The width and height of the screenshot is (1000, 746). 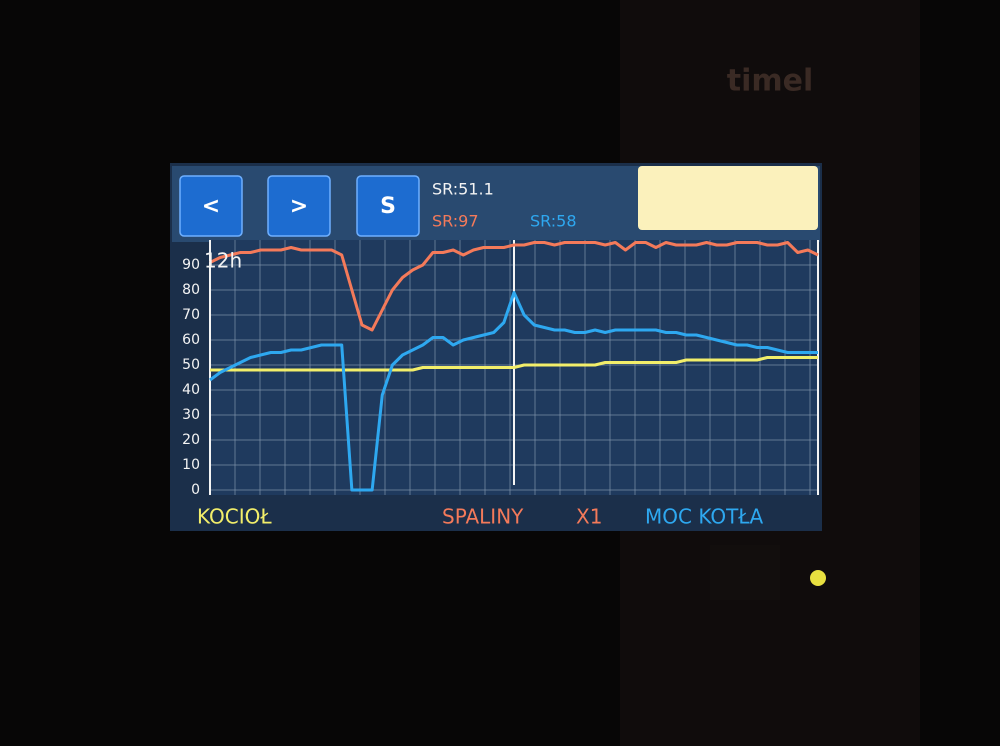 What do you see at coordinates (191, 465) in the screenshot?
I see `y-tick-label: 10` at bounding box center [191, 465].